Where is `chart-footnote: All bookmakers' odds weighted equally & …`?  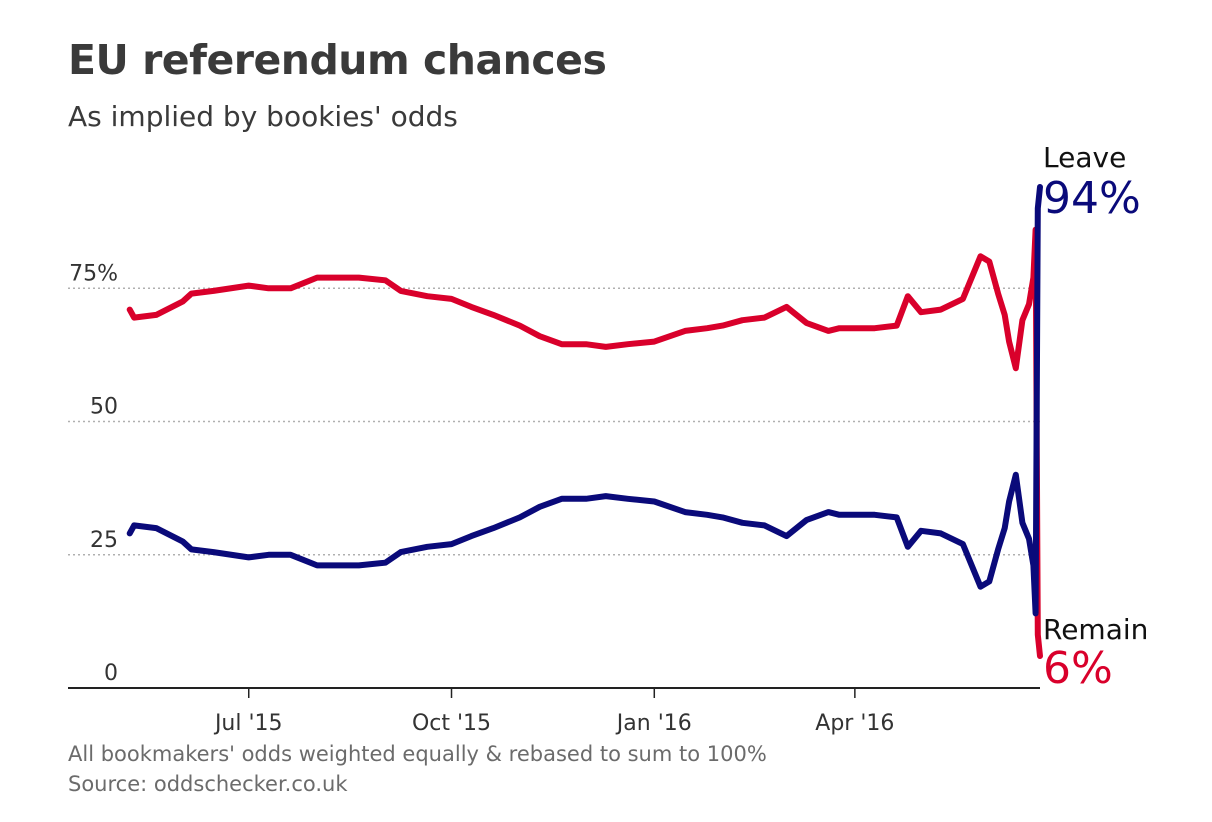 chart-footnote: All bookmakers' odds weighted equally & … is located at coordinates (417, 754).